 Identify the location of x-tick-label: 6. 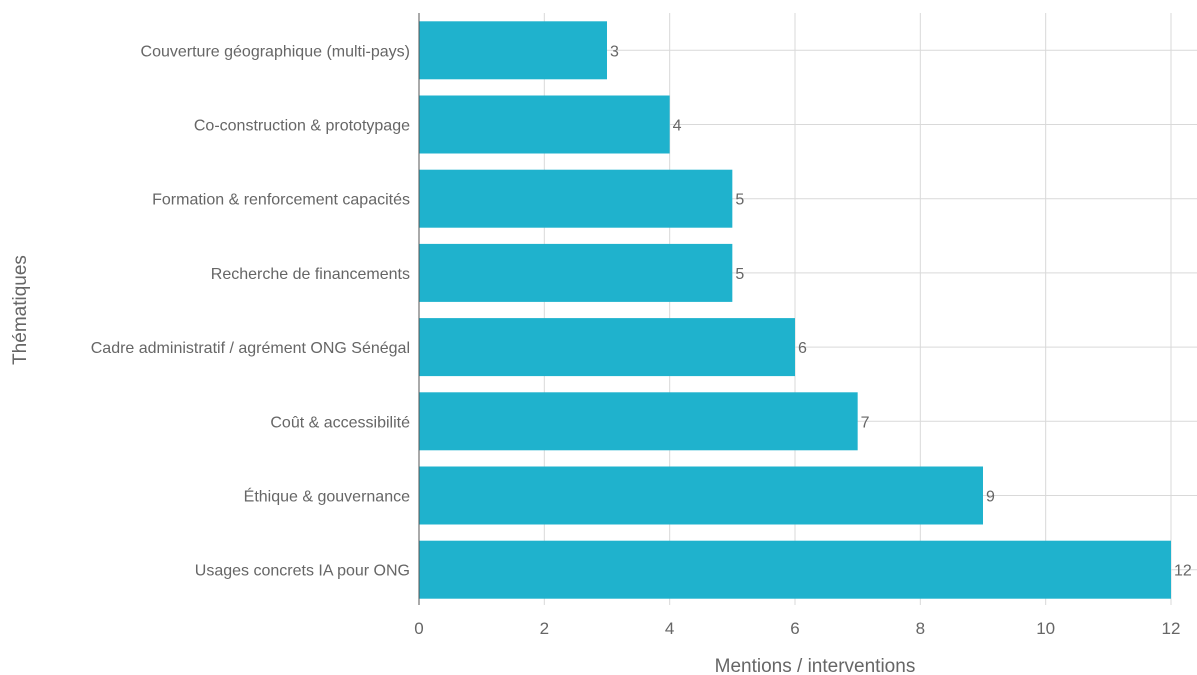
(794, 628).